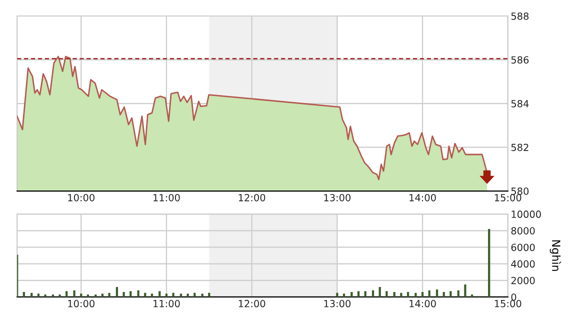  Describe the element at coordinates (523, 280) in the screenshot. I see `y-tick-label: 2000` at that location.